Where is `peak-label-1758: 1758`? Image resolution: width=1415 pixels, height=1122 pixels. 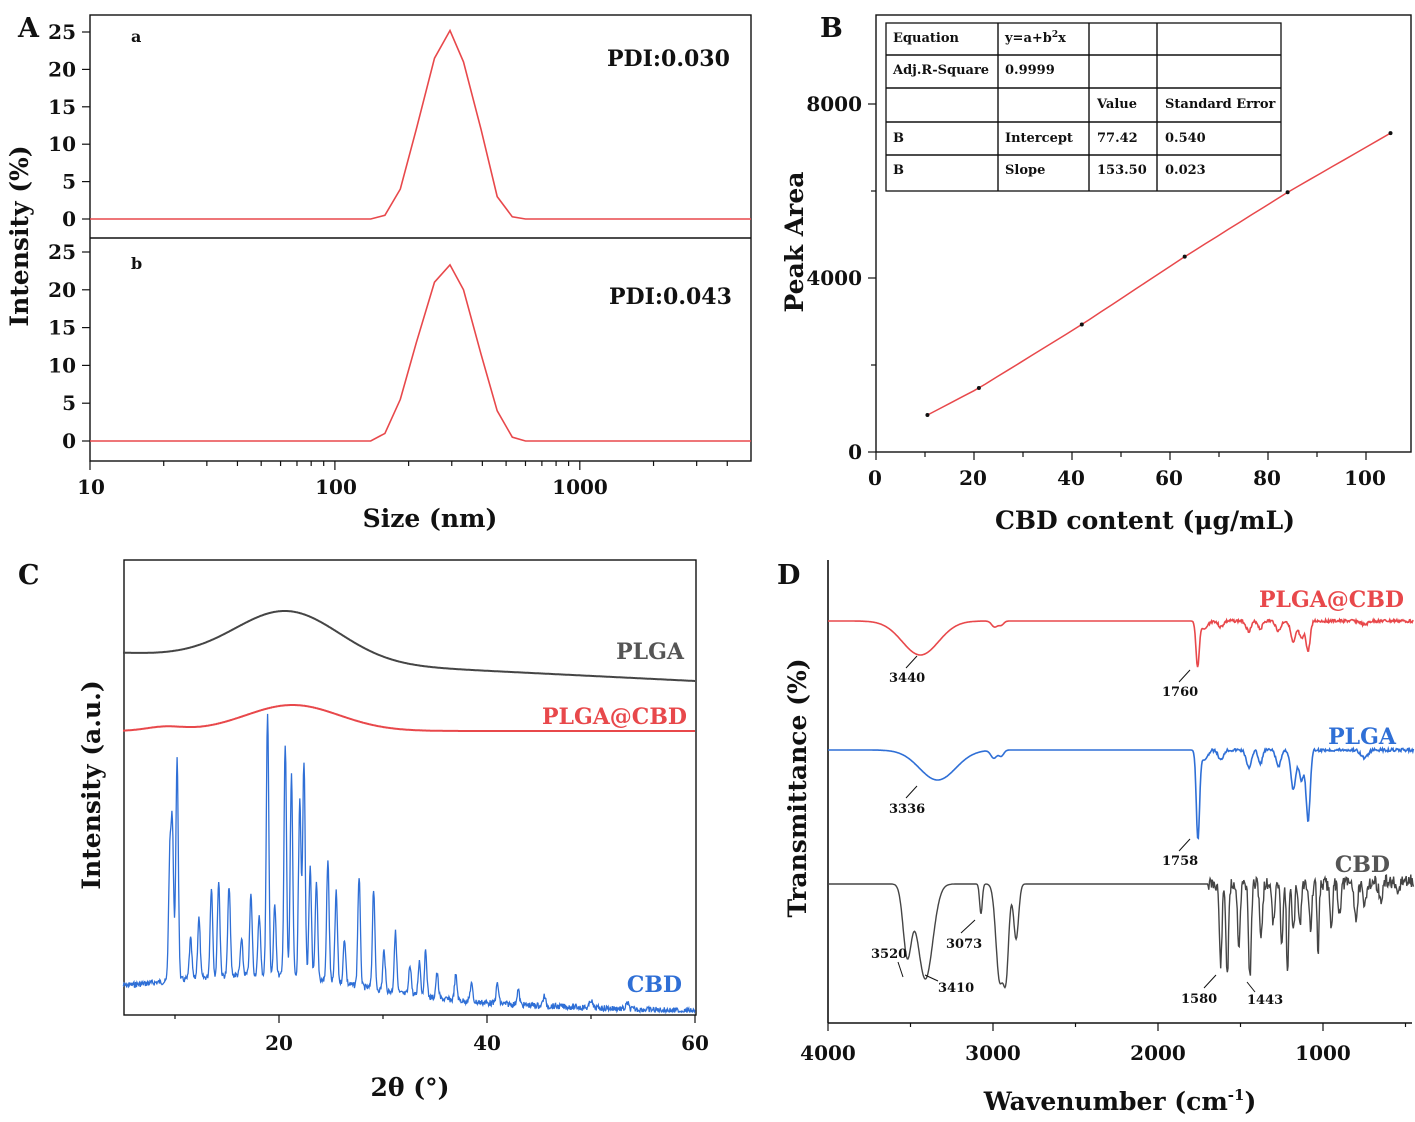
peak-label-1758: 1758 is located at coordinates (1180, 861).